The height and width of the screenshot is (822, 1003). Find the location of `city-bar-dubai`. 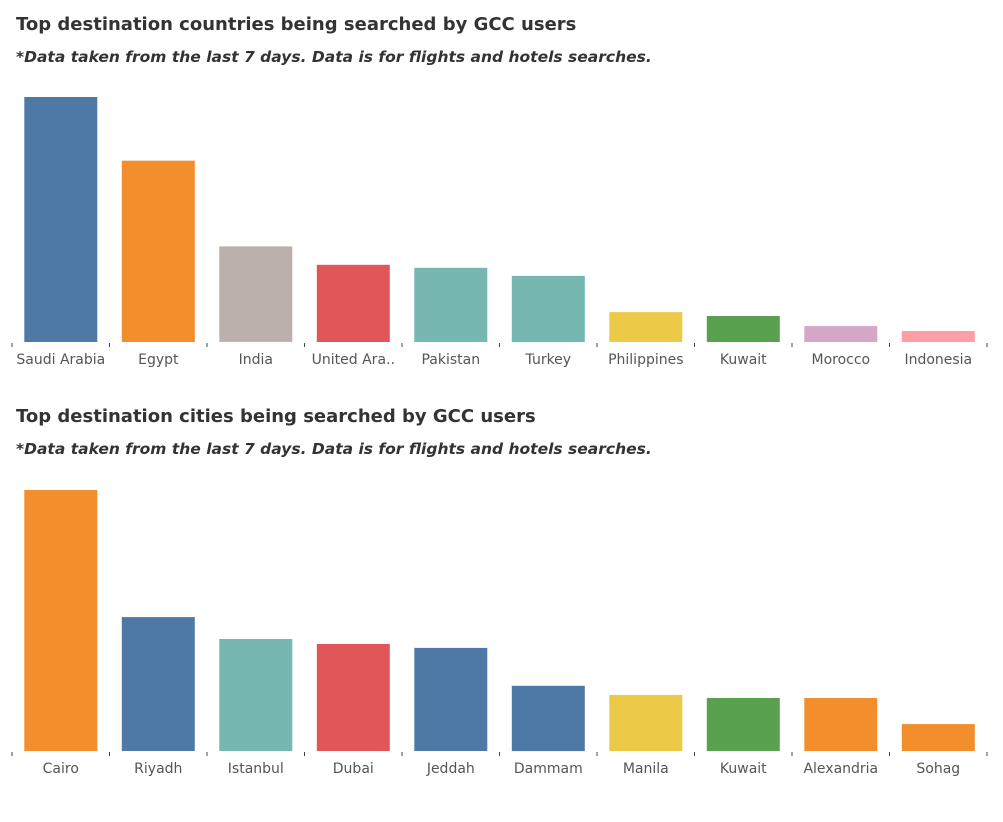

city-bar-dubai is located at coordinates (353, 697).